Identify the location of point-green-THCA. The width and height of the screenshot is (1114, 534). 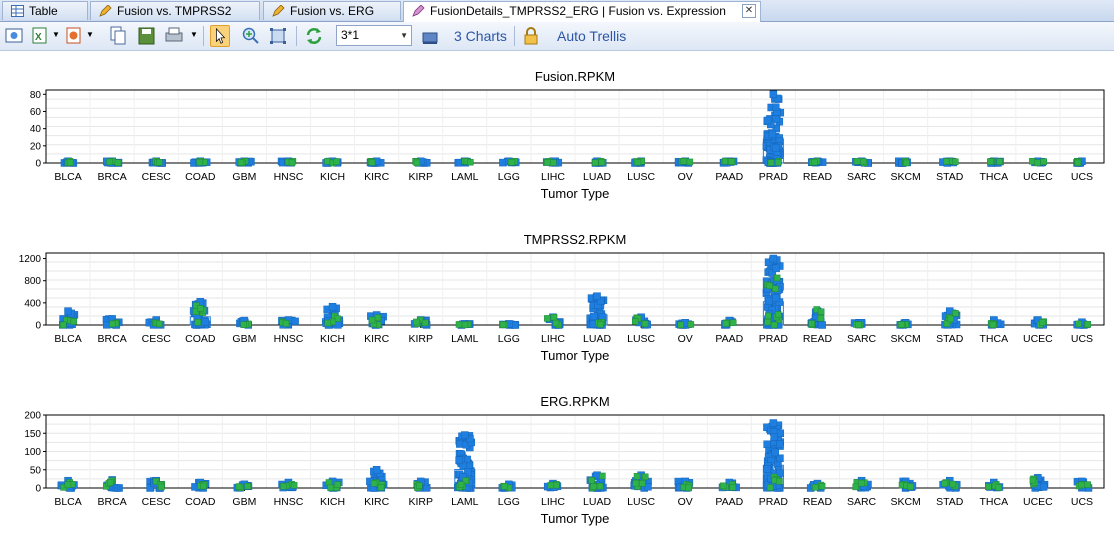
(999, 161).